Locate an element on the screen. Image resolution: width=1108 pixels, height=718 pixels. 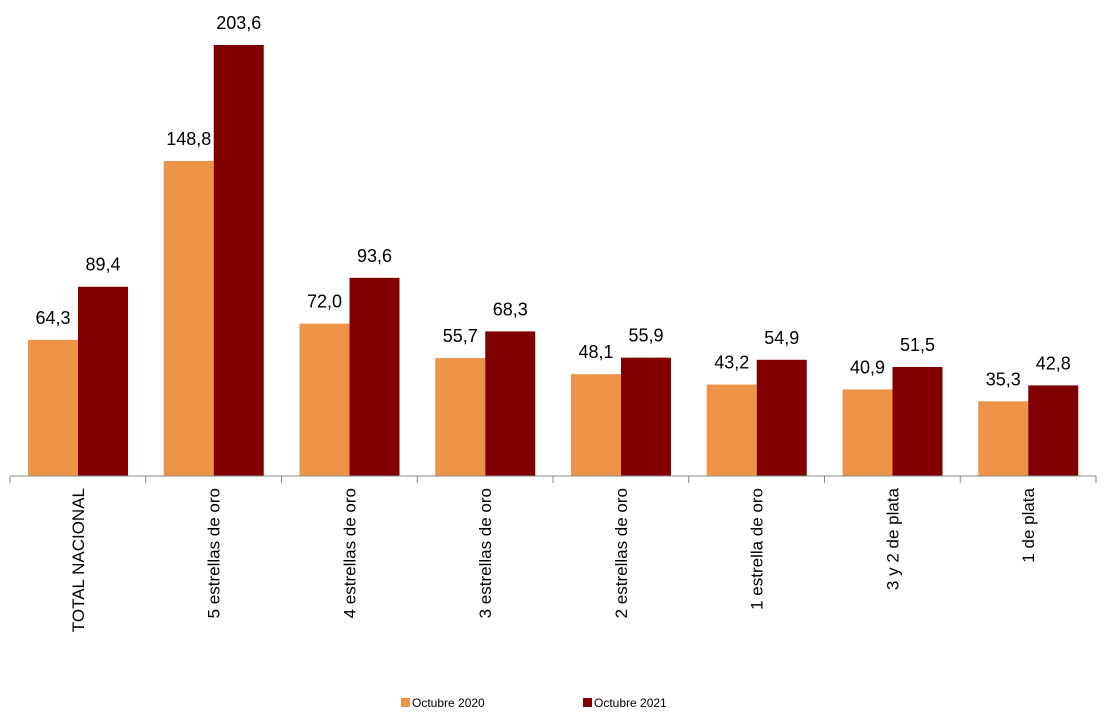
legend-label: Octubre 2021 is located at coordinates (630, 703).